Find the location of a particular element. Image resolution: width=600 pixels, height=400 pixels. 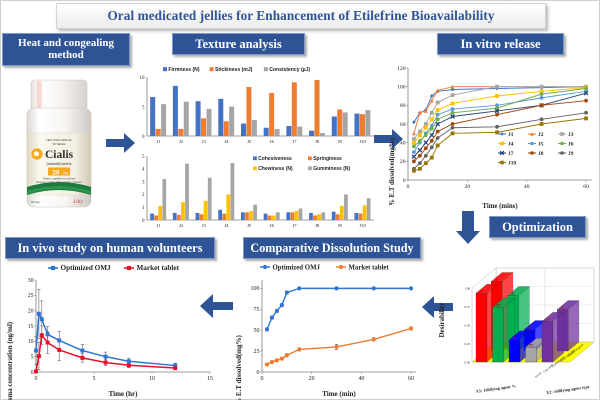

legend-label: J6 is located at coordinates (571, 145).